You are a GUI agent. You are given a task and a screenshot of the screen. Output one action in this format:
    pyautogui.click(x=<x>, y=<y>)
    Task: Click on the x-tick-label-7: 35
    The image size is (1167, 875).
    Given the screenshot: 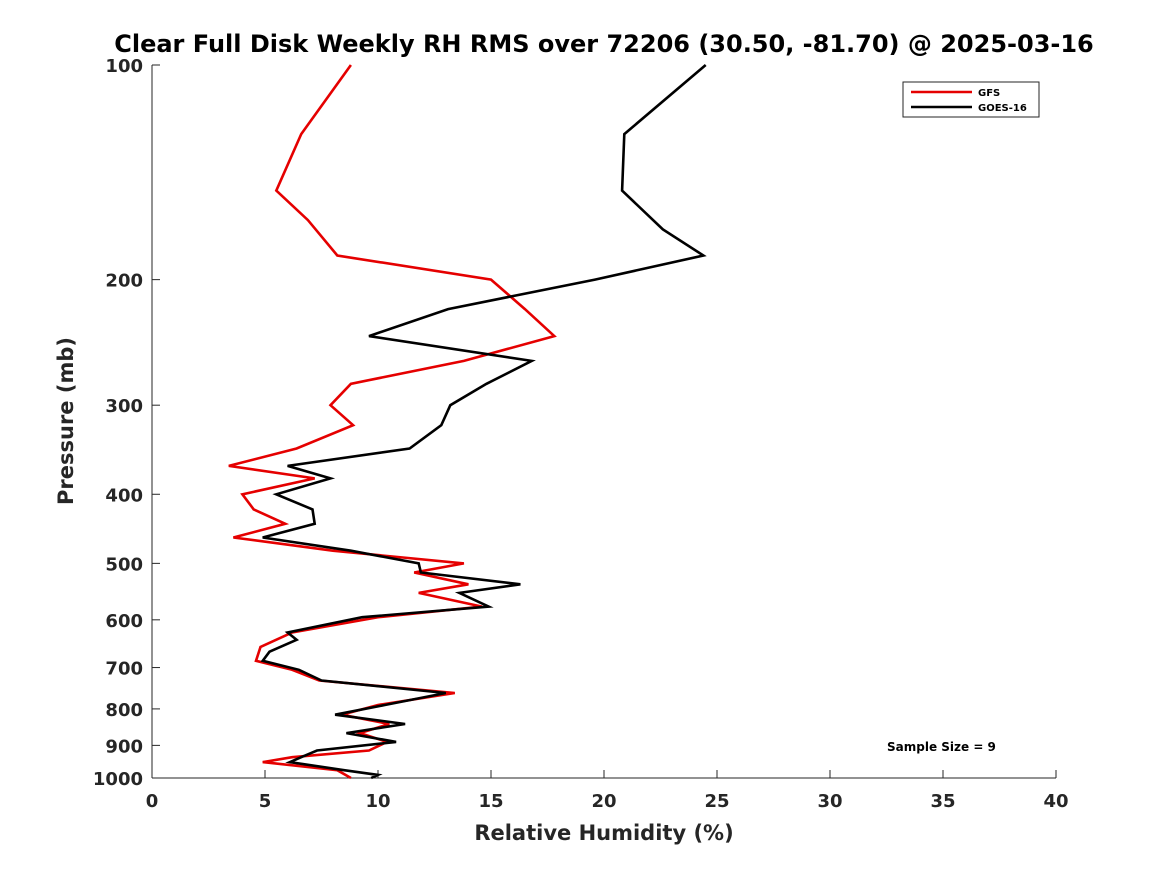 What is the action you would take?
    pyautogui.click(x=942, y=801)
    